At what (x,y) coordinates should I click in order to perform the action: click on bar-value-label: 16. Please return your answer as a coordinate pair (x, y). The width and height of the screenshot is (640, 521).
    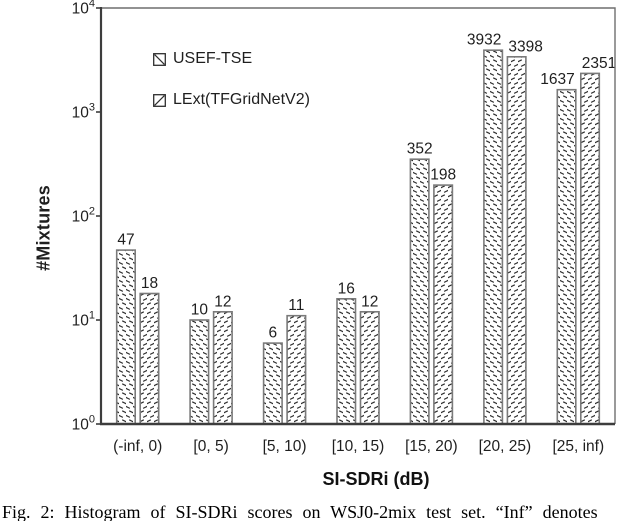
    Looking at the image, I should click on (346, 288).